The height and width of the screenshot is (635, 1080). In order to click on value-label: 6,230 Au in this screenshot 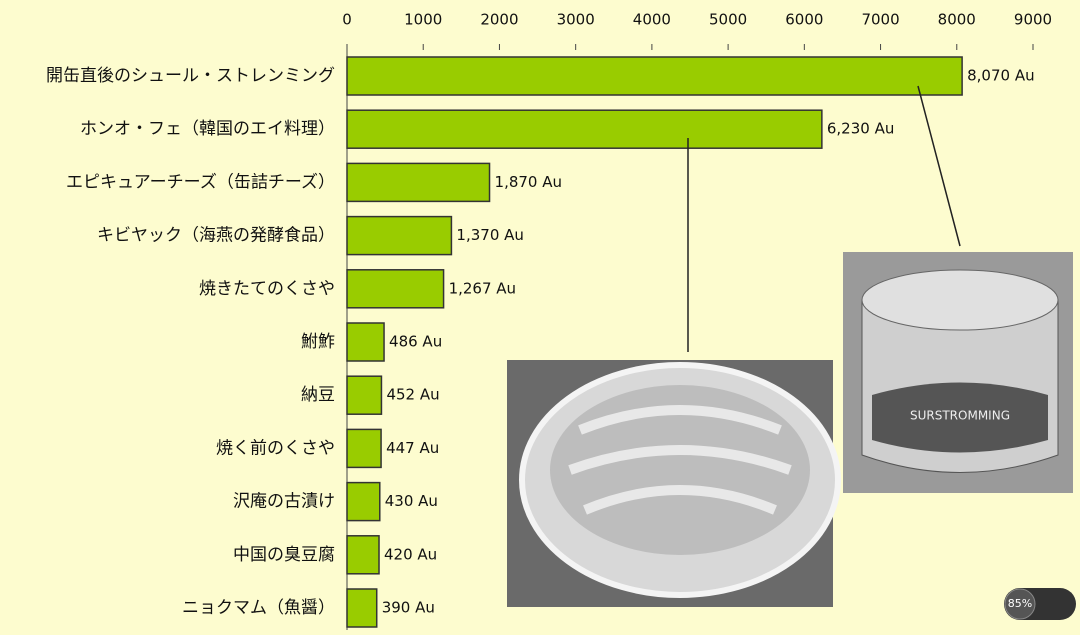, I will do `click(860, 129)`.